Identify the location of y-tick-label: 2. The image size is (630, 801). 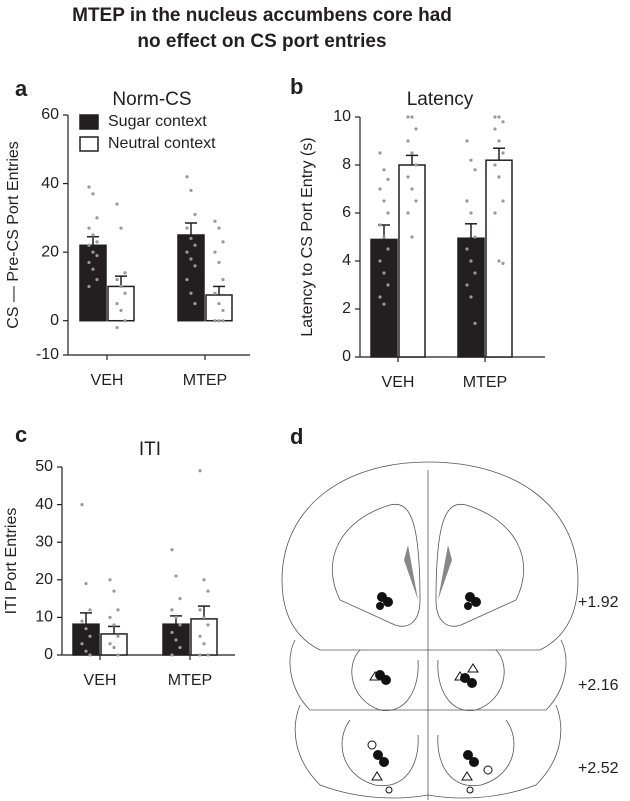
(346, 308).